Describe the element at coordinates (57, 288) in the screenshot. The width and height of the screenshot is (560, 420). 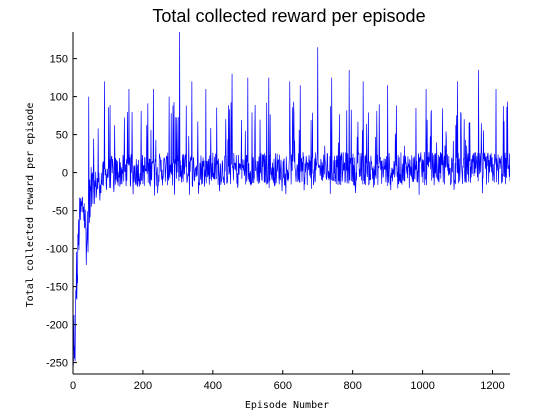
I see `y-tick-label: -150` at that location.